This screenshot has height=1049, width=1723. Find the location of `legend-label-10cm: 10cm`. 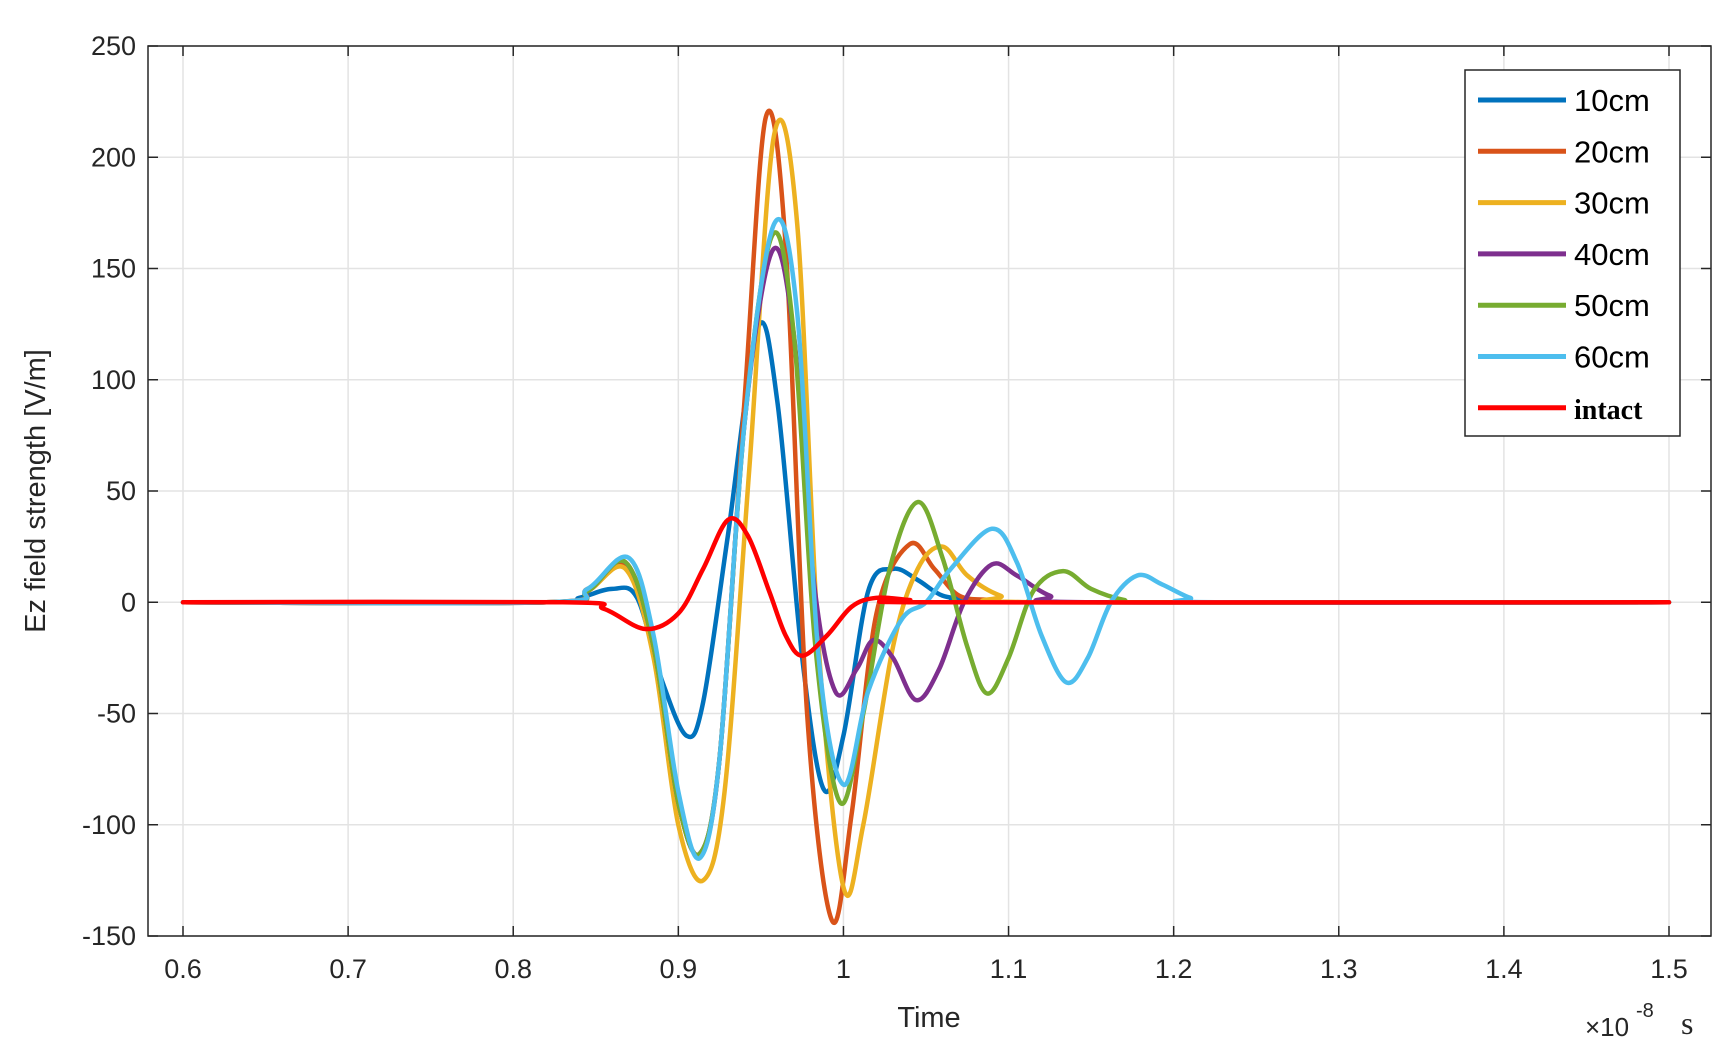

legend-label-10cm: 10cm is located at coordinates (1612, 100).